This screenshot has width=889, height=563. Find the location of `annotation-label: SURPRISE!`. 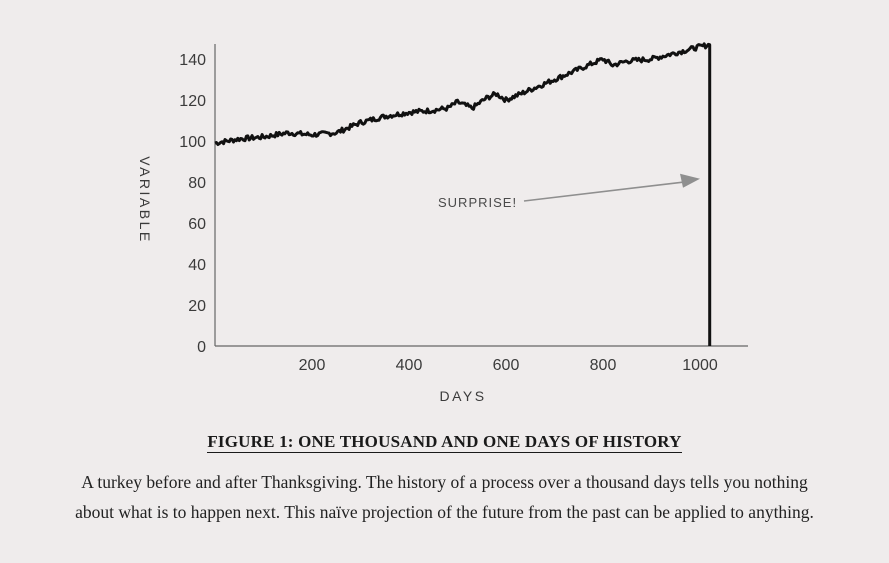

annotation-label: SURPRISE! is located at coordinates (477, 202).